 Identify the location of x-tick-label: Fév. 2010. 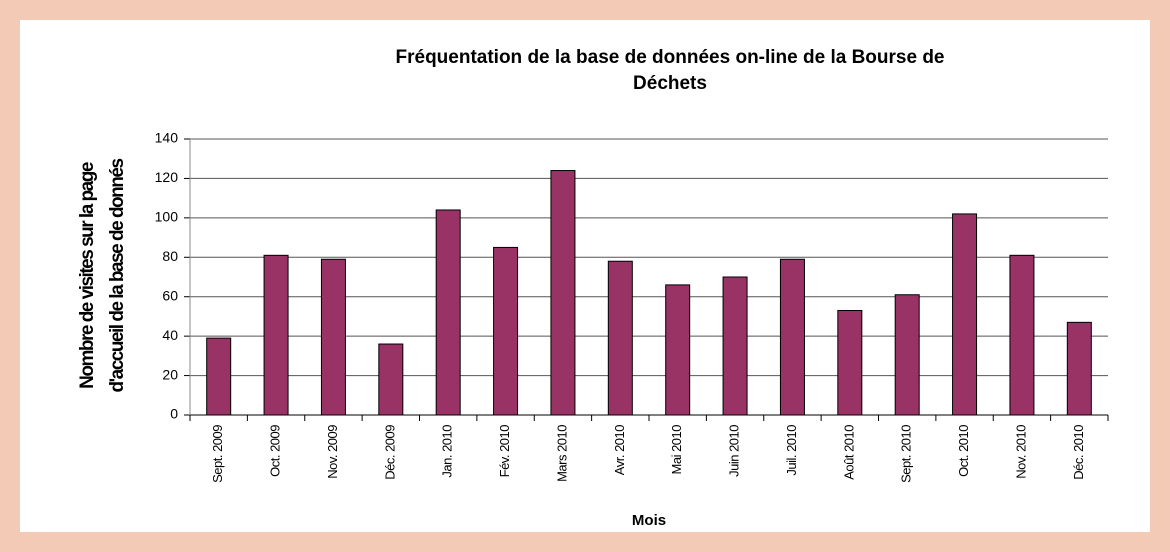
(504, 451).